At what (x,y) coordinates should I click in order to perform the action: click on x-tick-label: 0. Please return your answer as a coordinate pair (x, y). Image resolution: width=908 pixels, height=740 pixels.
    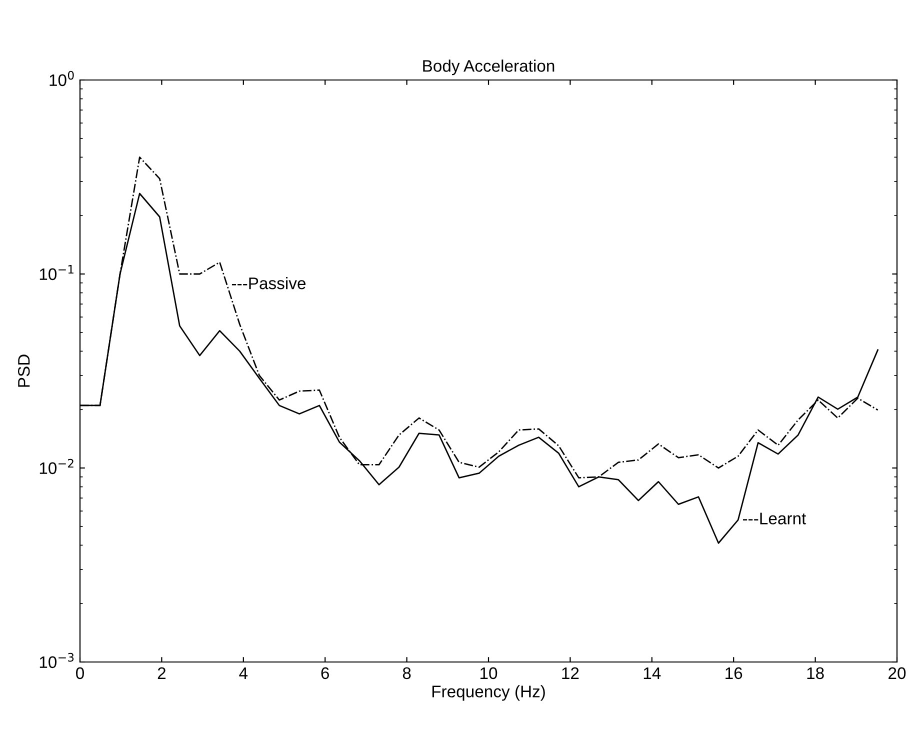
    Looking at the image, I should click on (80, 673).